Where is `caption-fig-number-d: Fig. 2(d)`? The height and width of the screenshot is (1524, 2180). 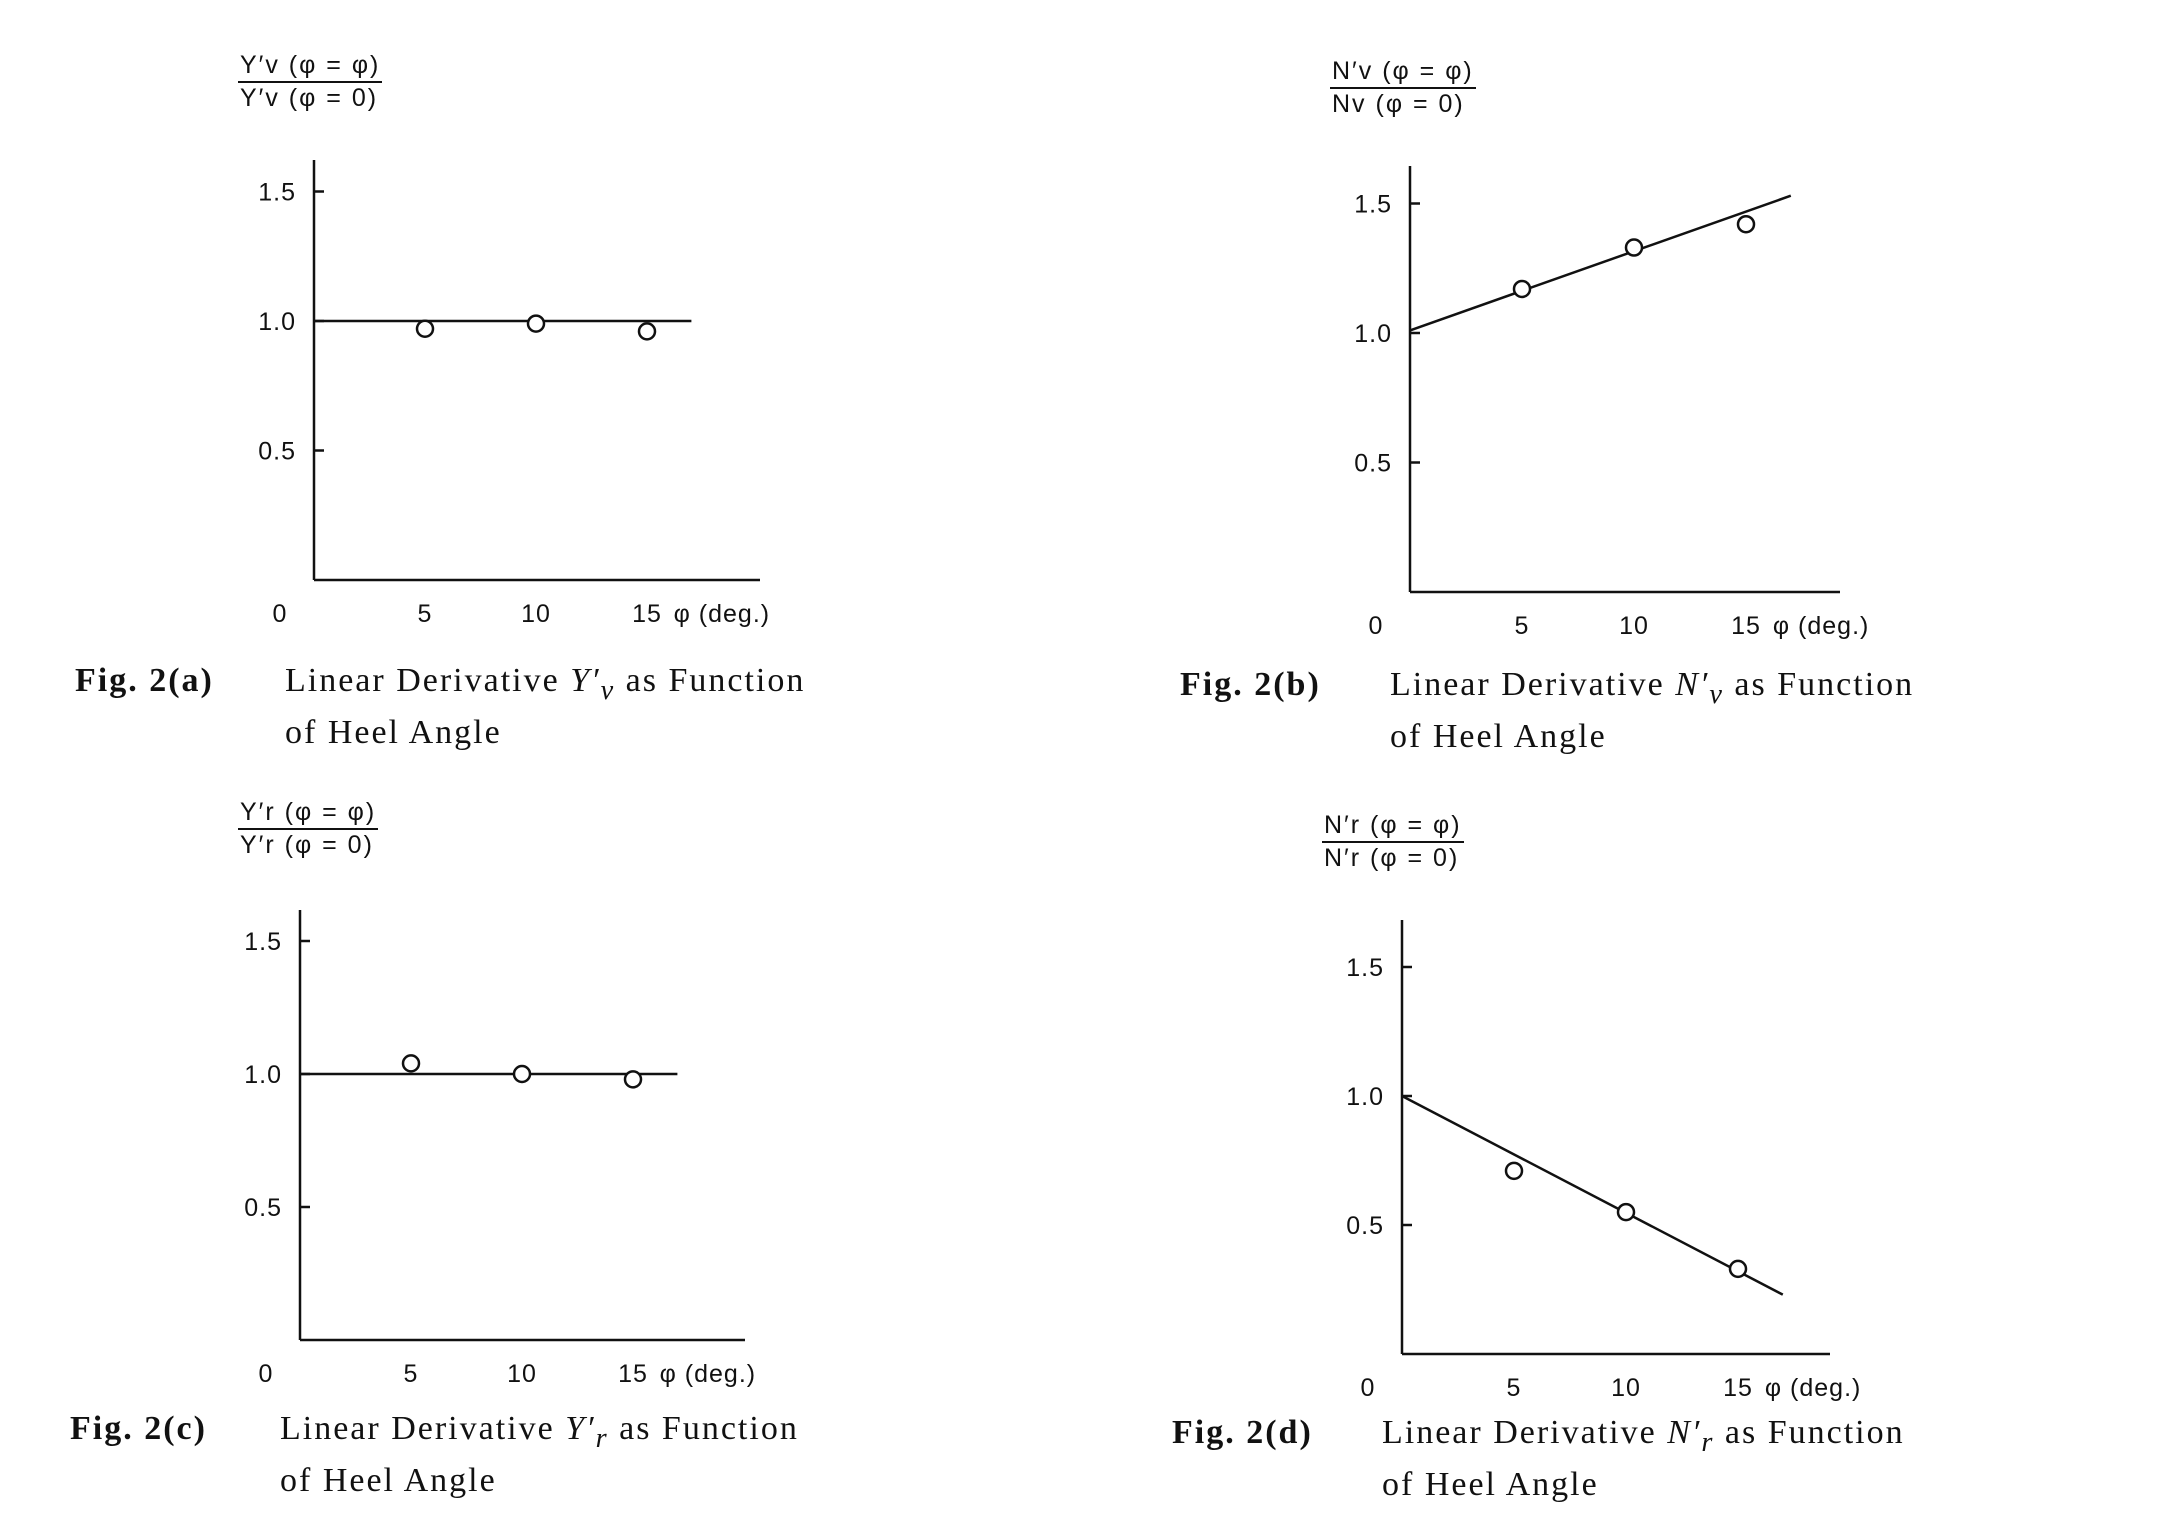
caption-fig-number-d: Fig. 2(d) is located at coordinates (1242, 1432).